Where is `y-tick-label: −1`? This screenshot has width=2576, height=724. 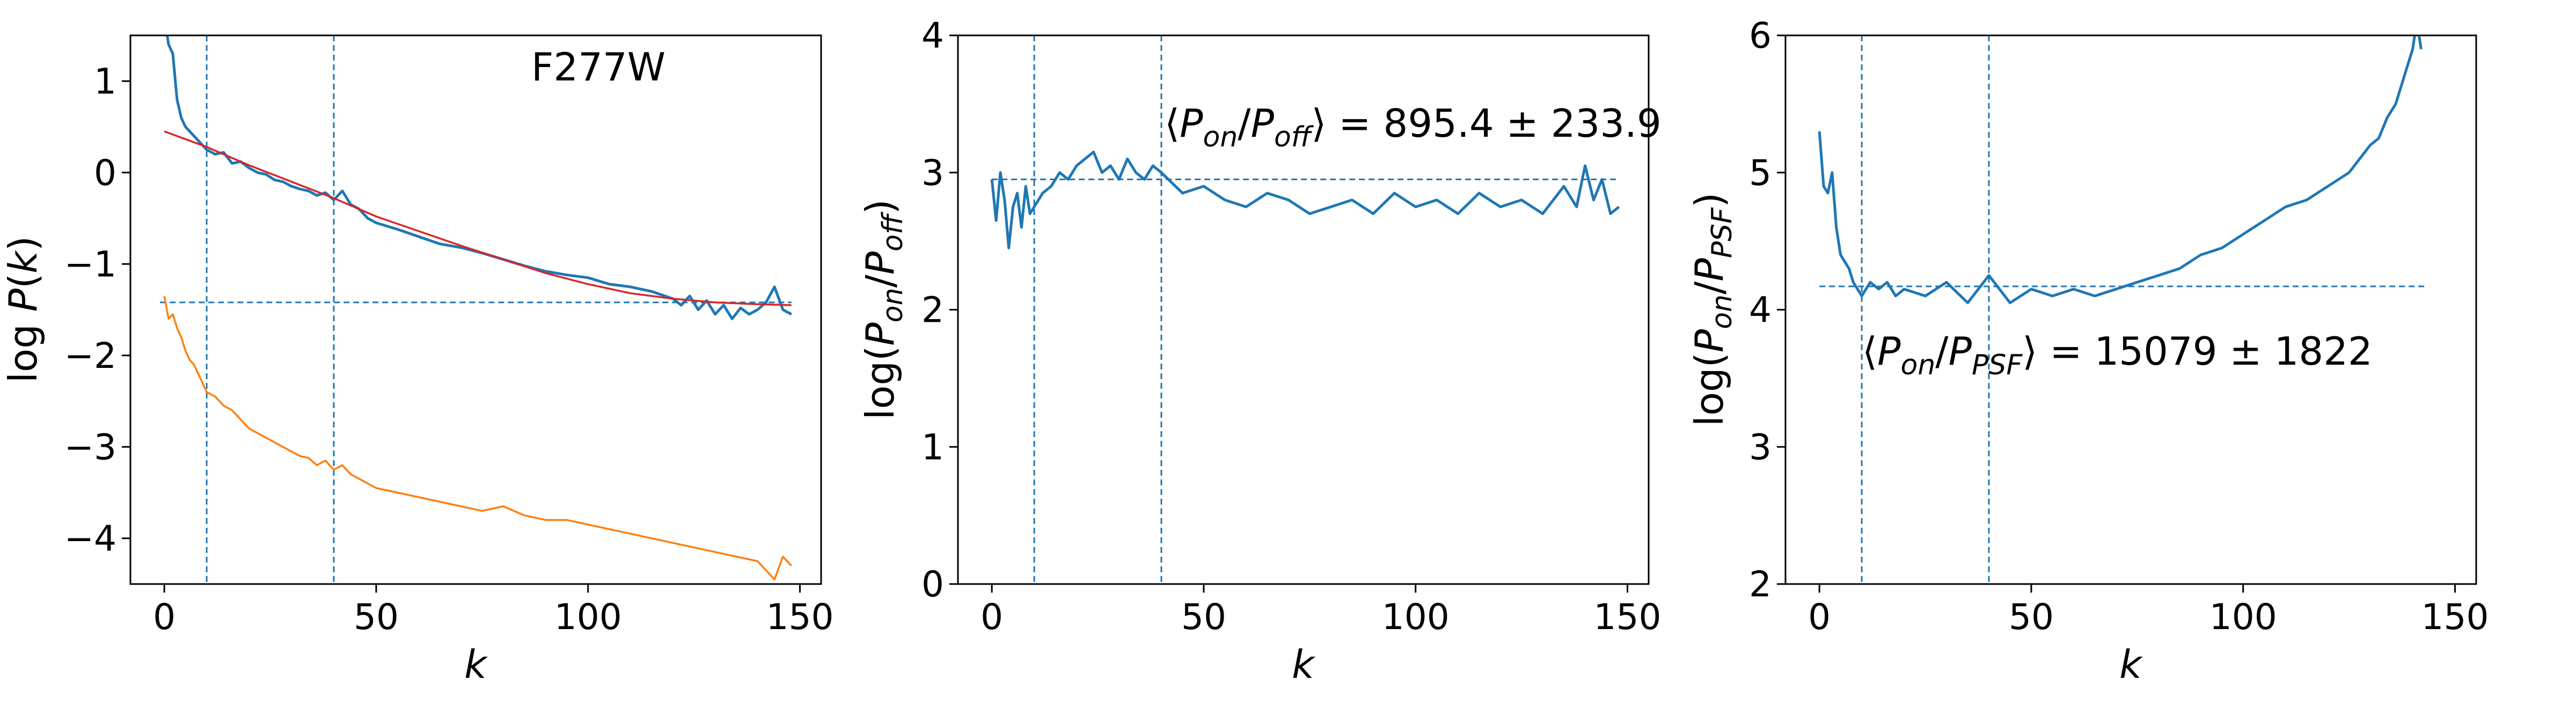 y-tick-label: −1 is located at coordinates (90, 264).